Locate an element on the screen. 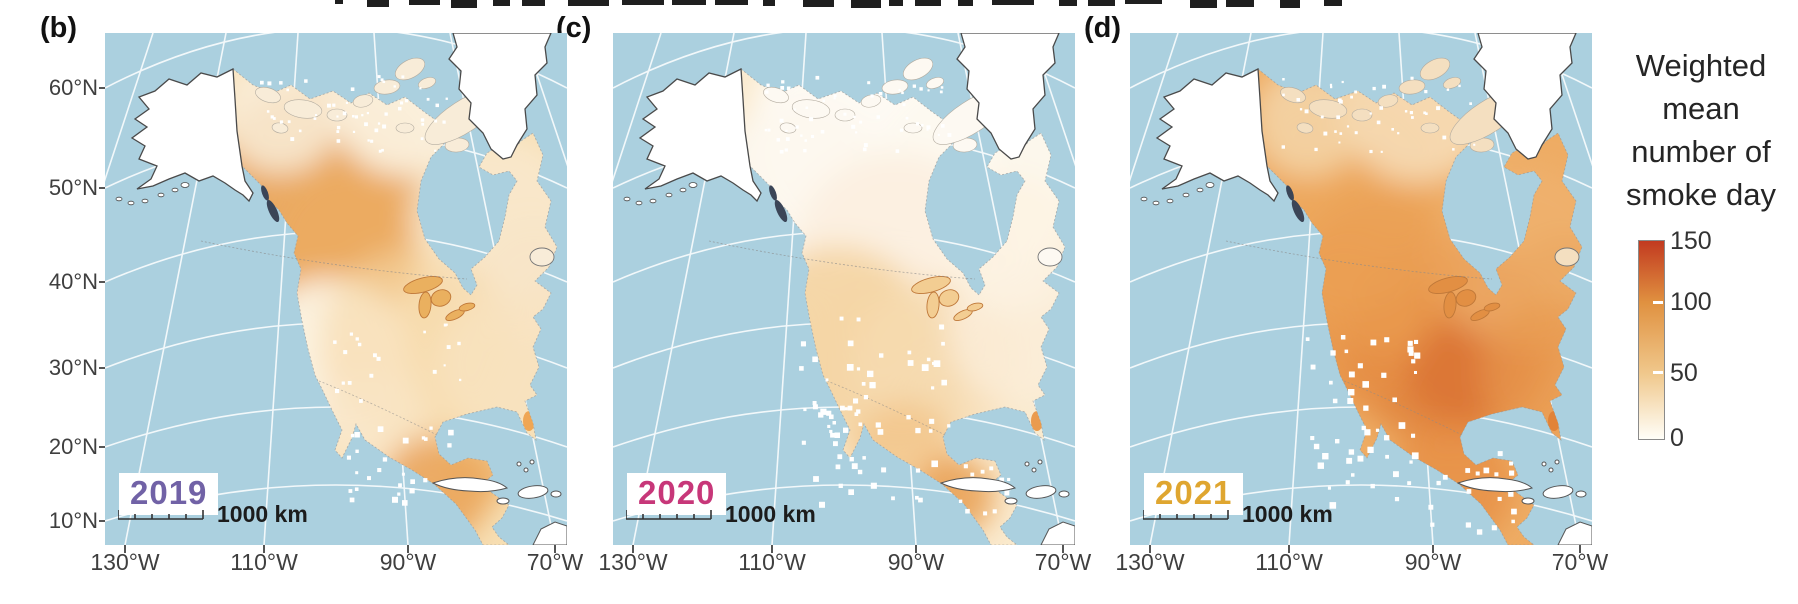 This screenshot has width=1798, height=604. colorbar-title-line: number of is located at coordinates (1701, 151).